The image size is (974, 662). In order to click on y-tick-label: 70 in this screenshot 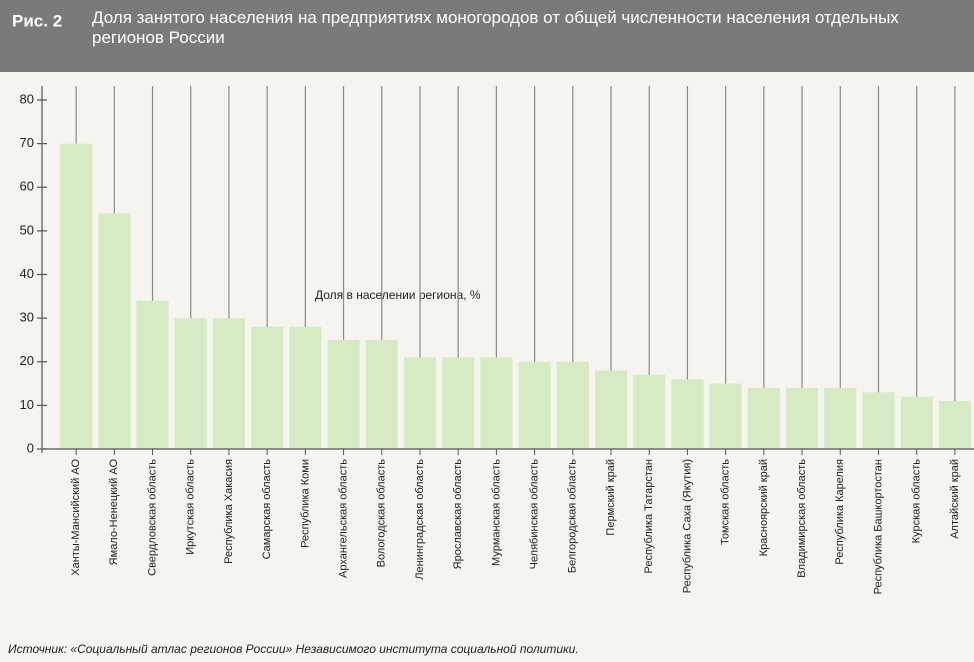, I will do `click(27, 142)`.